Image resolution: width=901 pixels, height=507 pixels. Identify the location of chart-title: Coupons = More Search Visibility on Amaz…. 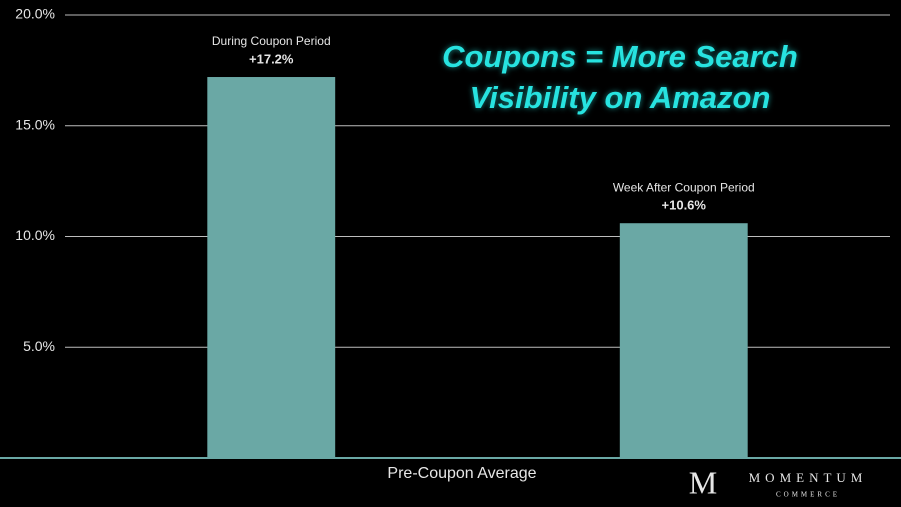
(620, 77).